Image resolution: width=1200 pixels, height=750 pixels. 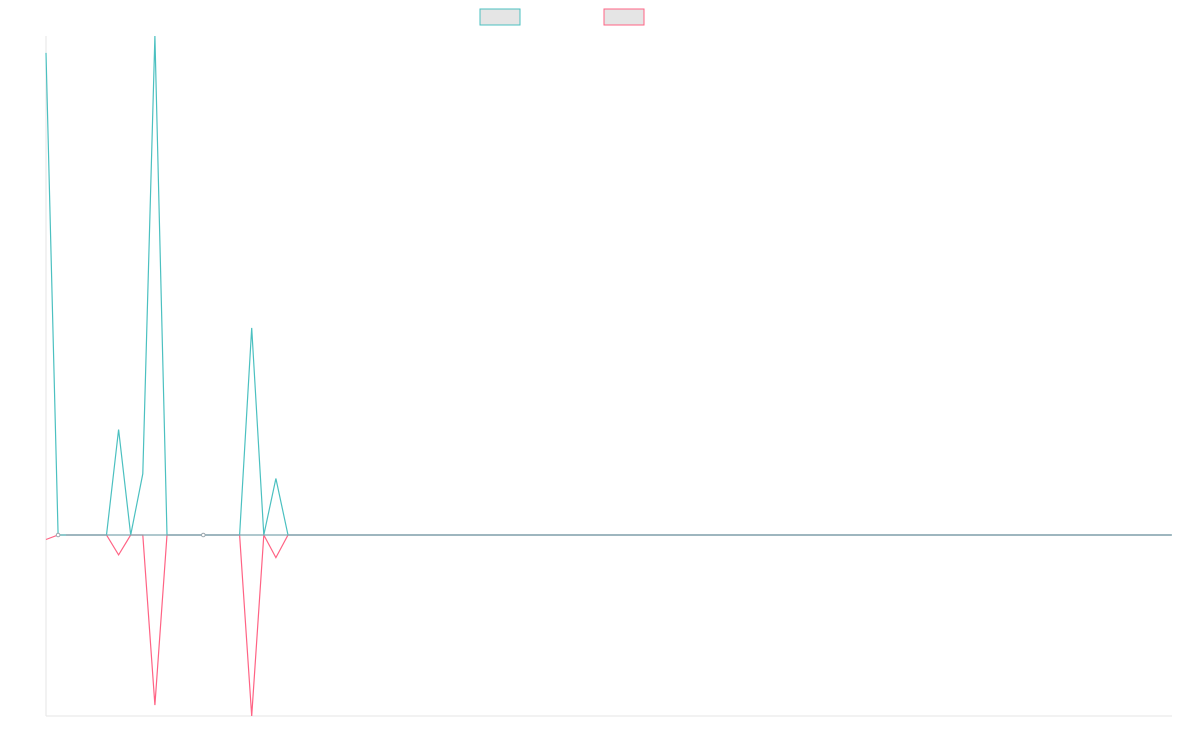 I want to click on marker-layer, so click(x=130, y=535).